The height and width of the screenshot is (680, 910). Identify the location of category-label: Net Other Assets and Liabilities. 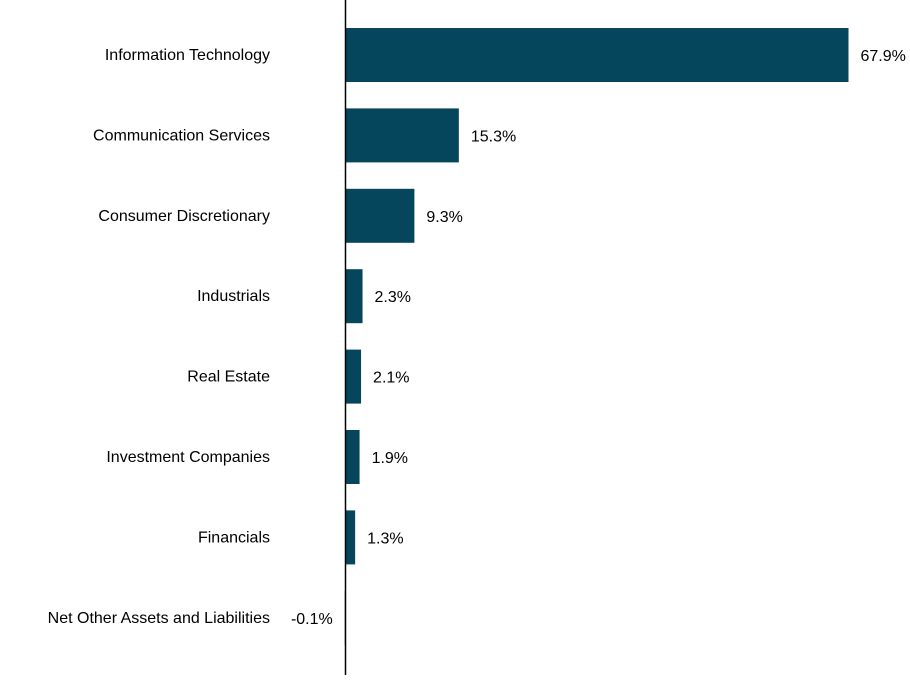
(159, 618).